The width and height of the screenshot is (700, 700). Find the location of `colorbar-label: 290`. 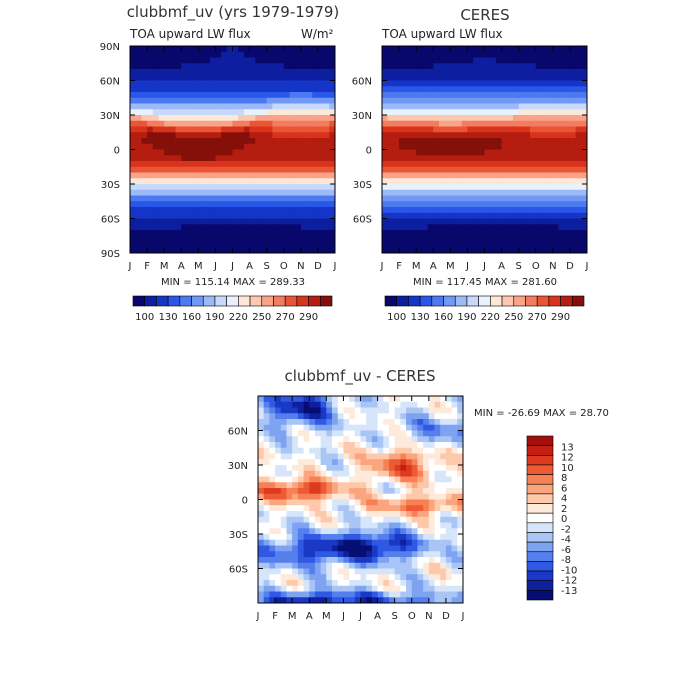

colorbar-label: 290 is located at coordinates (560, 317).